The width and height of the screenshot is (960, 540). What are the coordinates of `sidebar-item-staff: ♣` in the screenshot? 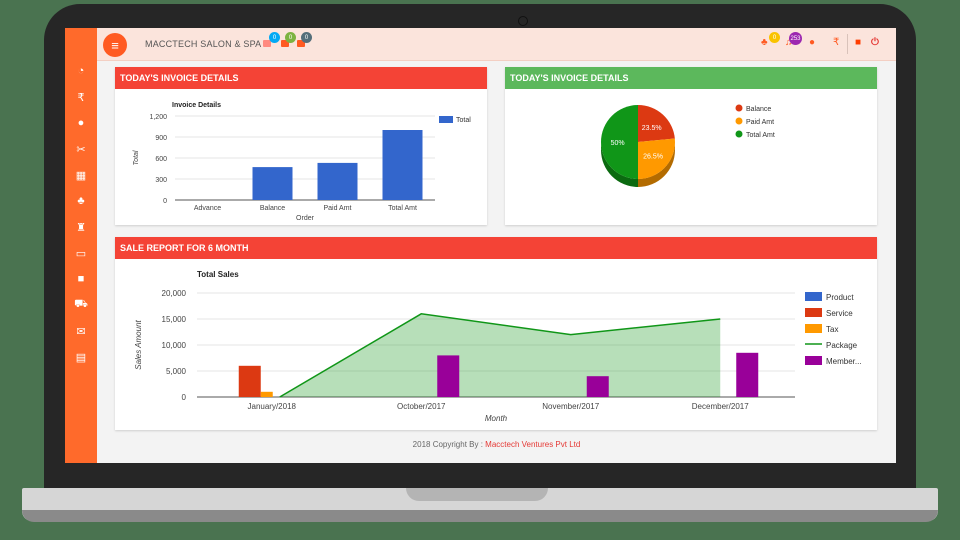 It's located at (81, 201).